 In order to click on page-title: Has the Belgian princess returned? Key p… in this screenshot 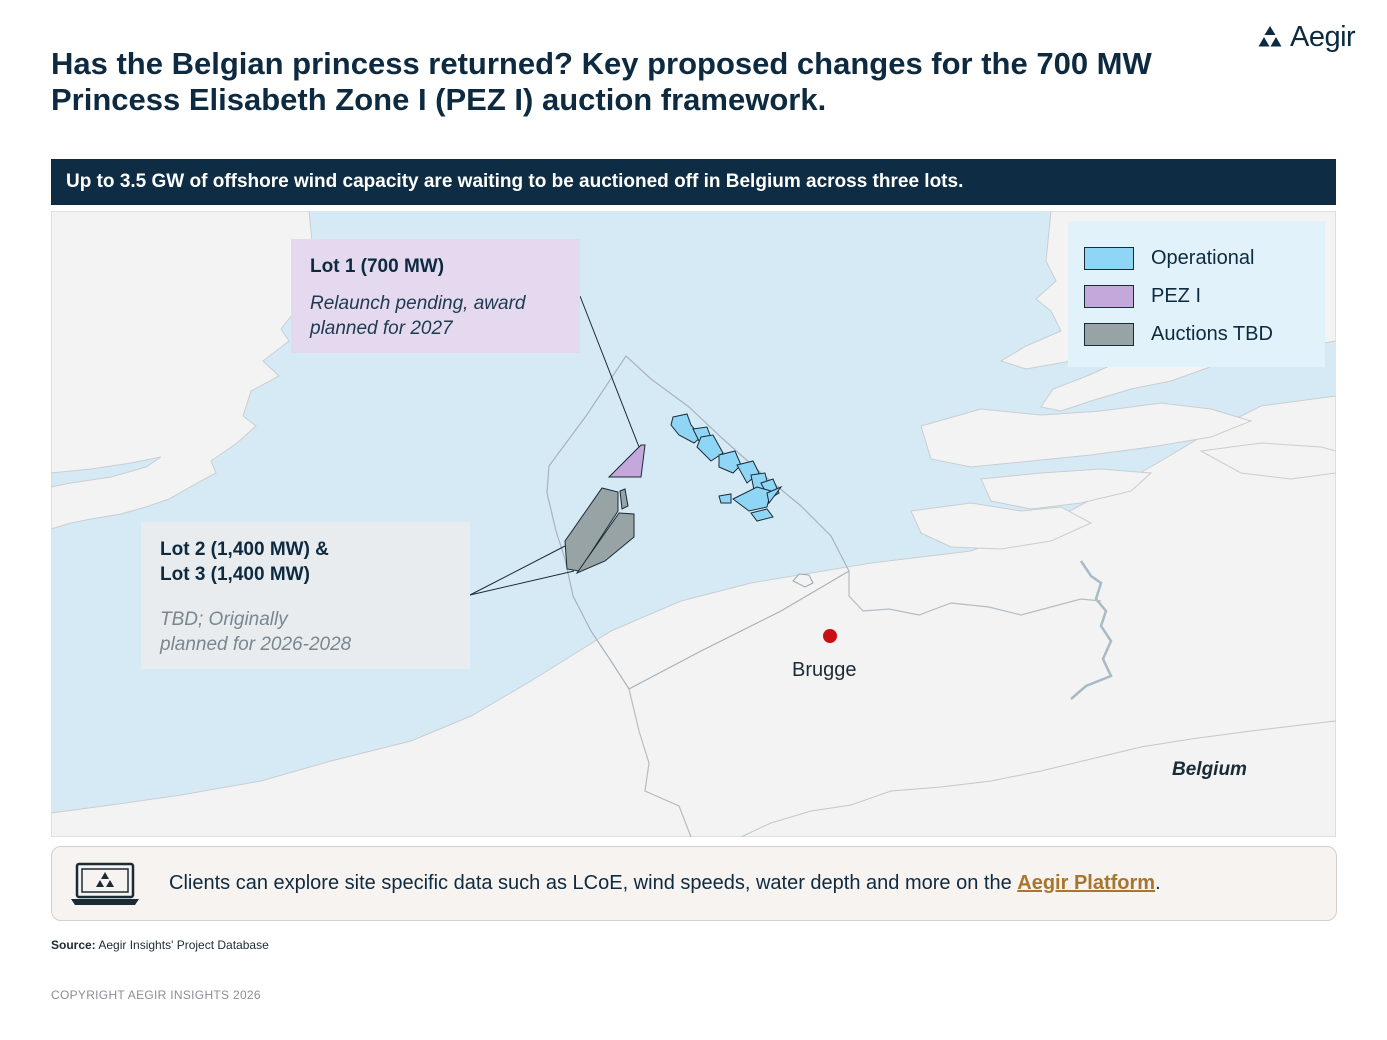, I will do `click(601, 81)`.